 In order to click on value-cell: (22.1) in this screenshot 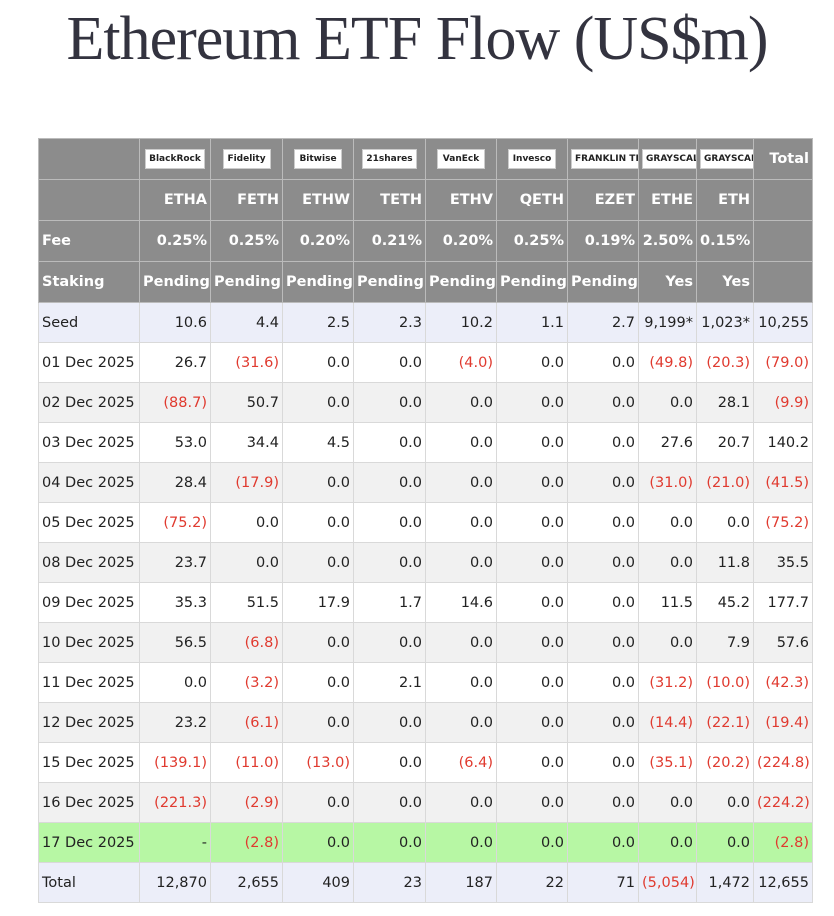, I will do `click(725, 722)`.